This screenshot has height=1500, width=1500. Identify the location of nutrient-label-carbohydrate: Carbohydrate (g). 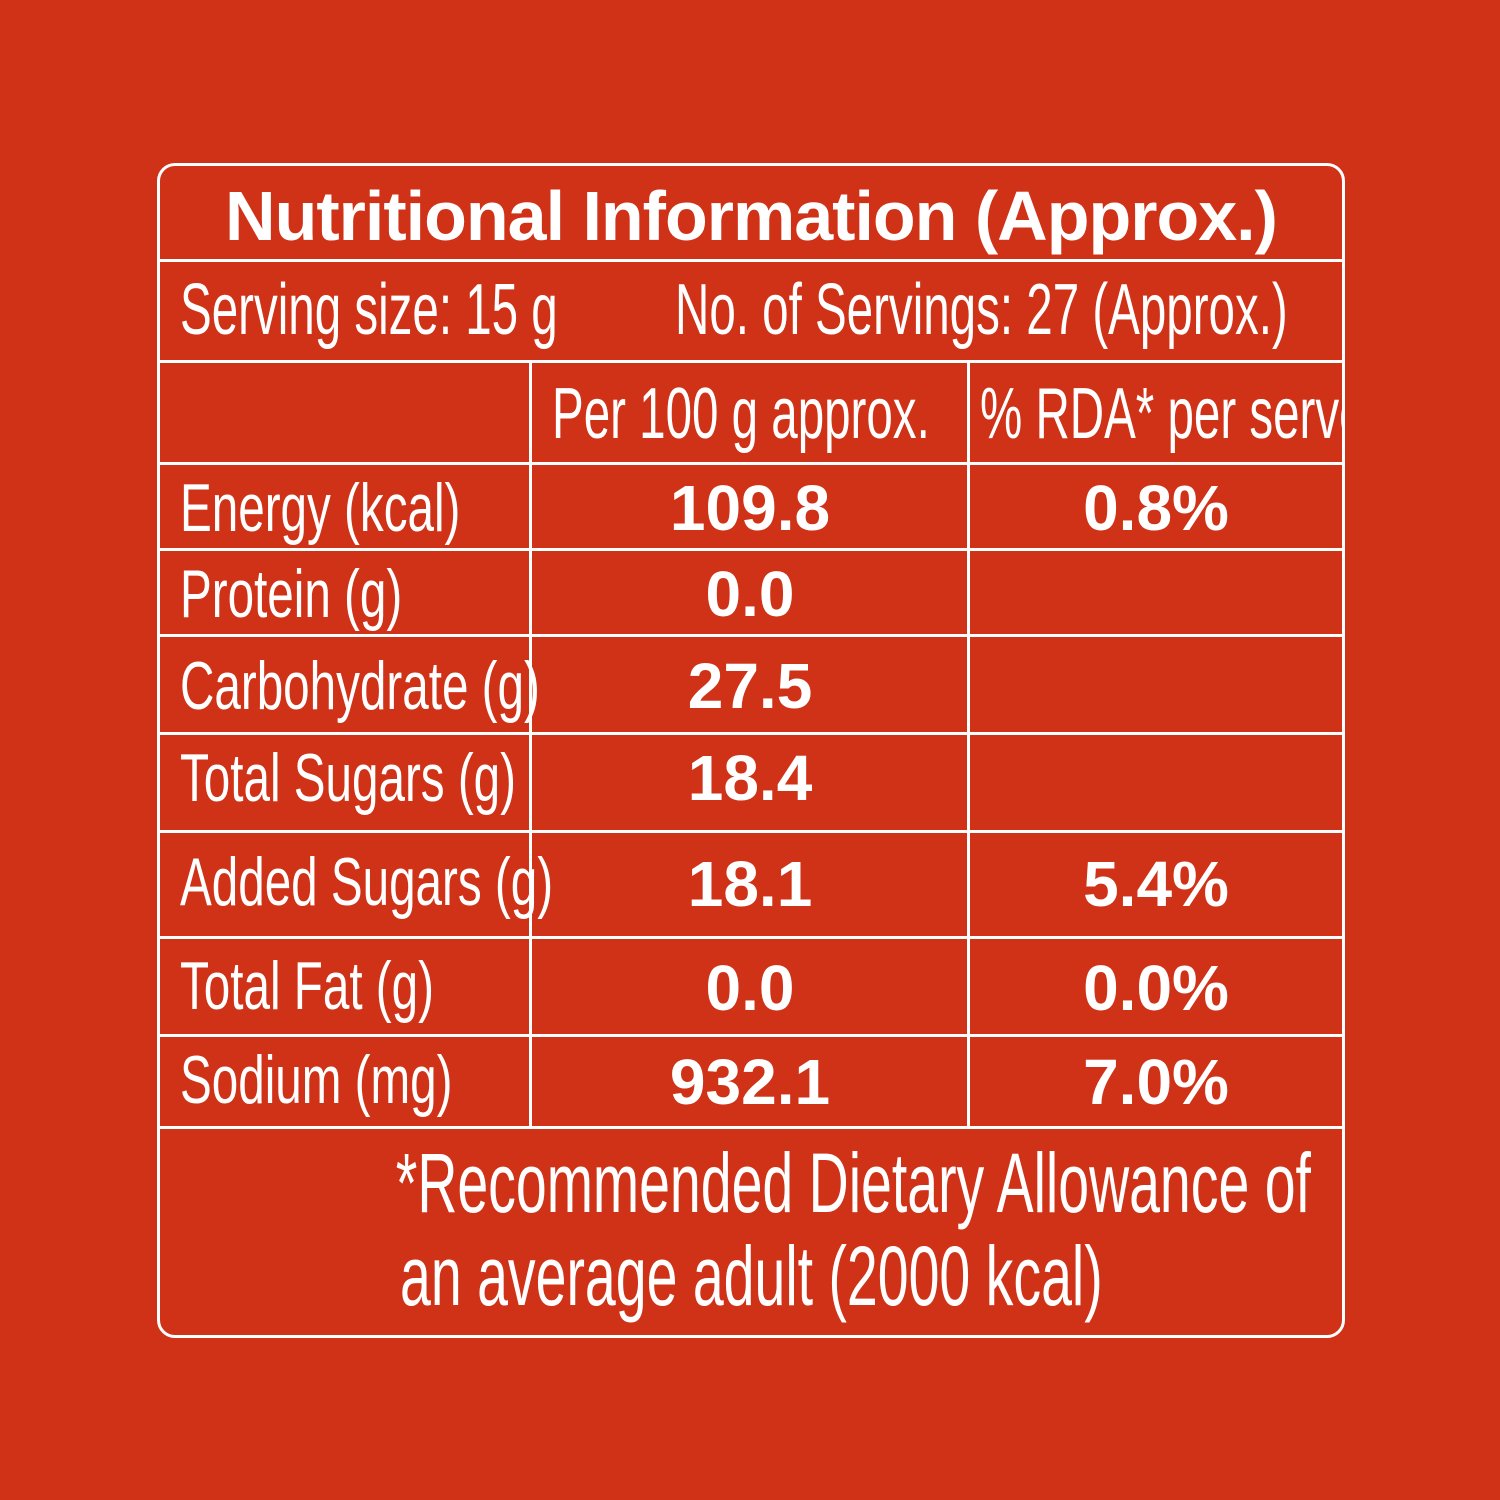
(360, 686).